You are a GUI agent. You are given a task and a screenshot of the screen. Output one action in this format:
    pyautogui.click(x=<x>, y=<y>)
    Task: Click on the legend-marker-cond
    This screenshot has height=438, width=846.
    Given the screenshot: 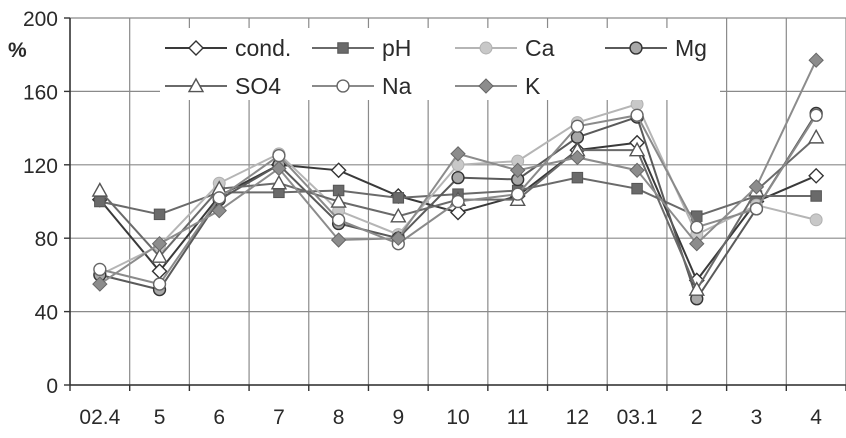 What is the action you would take?
    pyautogui.click(x=196, y=48)
    